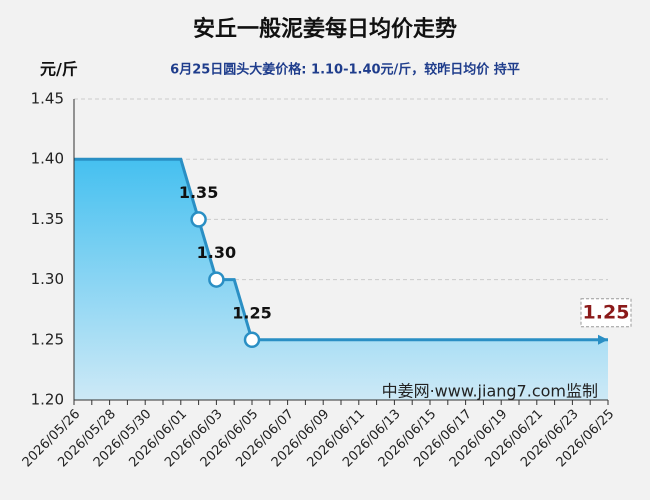 The width and height of the screenshot is (650, 500). What do you see at coordinates (47, 339) in the screenshot?
I see `y-tick-label: 1.25` at bounding box center [47, 339].